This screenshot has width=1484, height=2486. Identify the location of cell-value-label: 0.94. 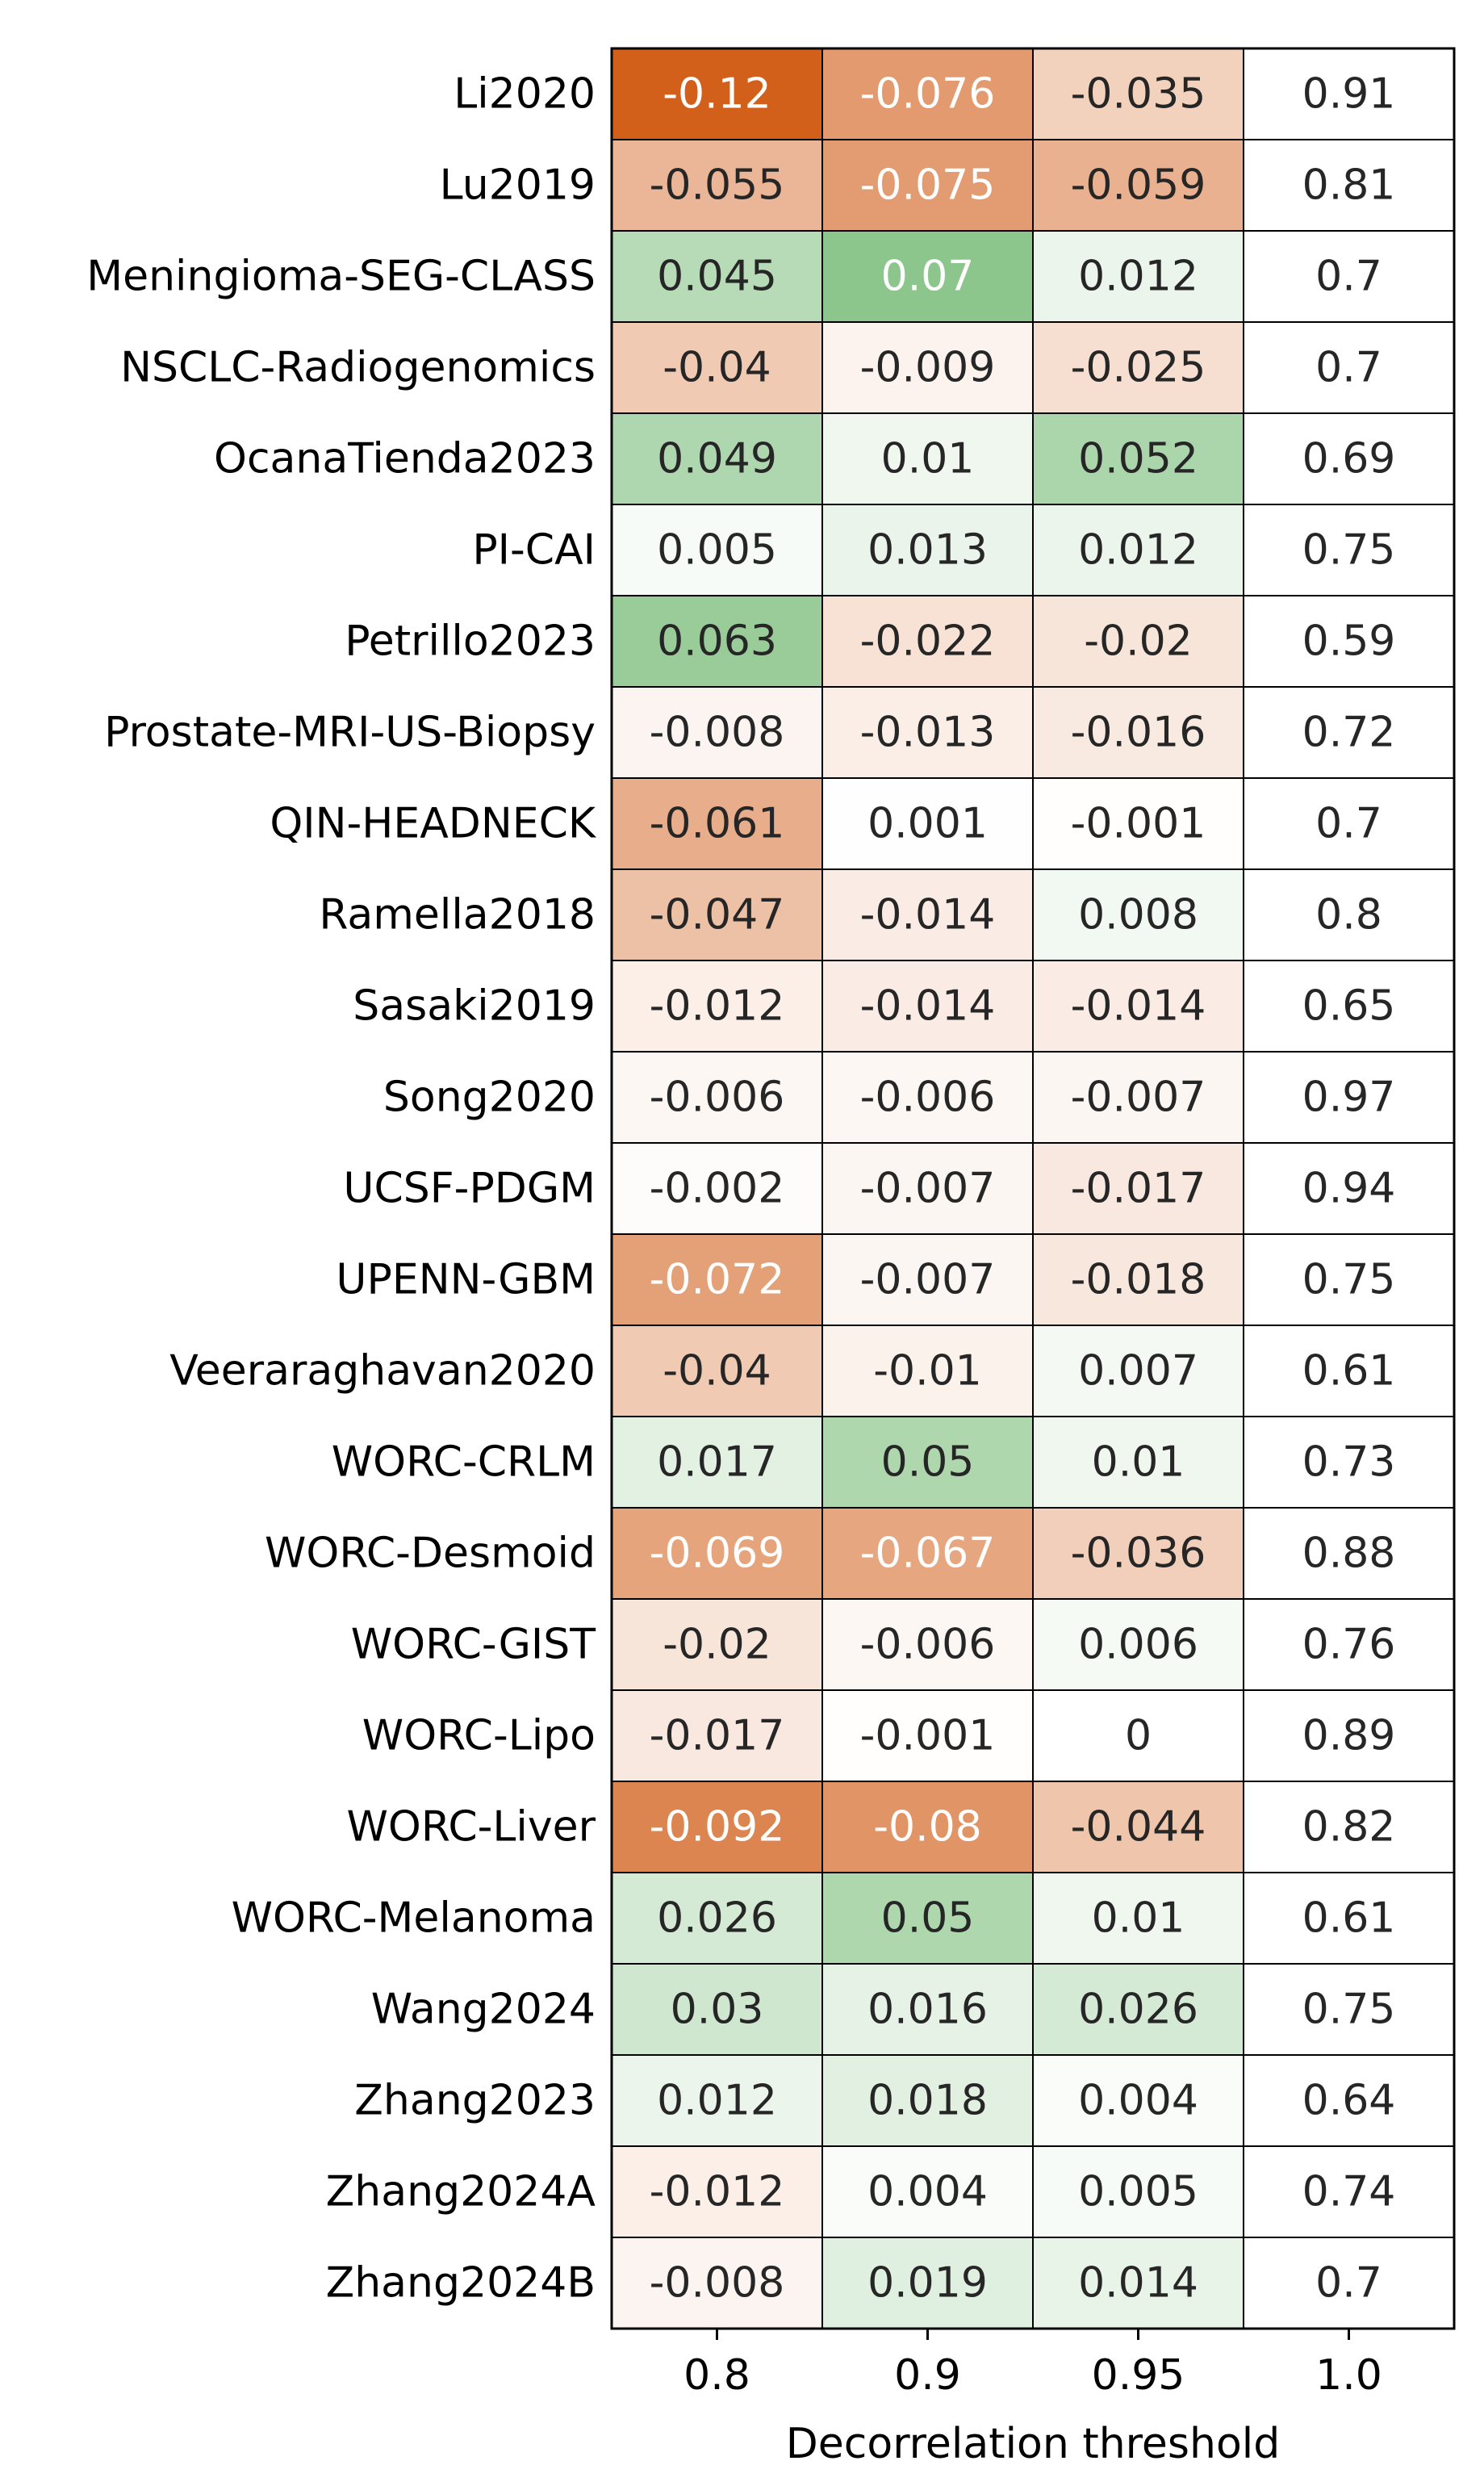
(1349, 1189).